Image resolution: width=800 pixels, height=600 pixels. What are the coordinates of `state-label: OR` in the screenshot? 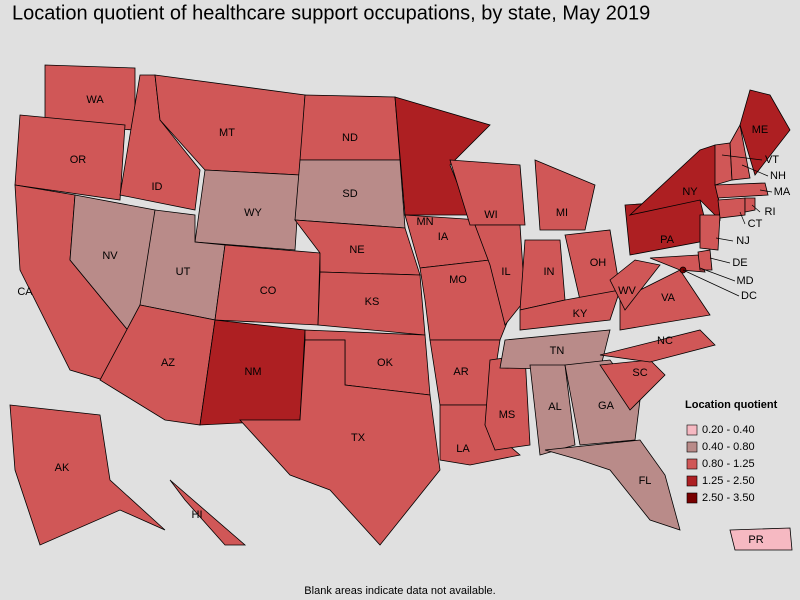 It's located at (78, 160).